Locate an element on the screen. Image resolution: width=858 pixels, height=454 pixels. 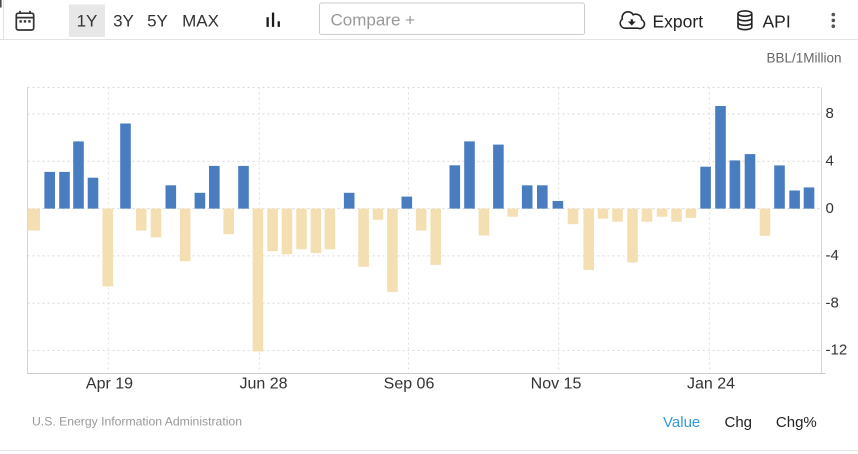
svg-text:U.S. Energy Information Admini: U.S. Energy Information Administration is located at coordinates (137, 421).